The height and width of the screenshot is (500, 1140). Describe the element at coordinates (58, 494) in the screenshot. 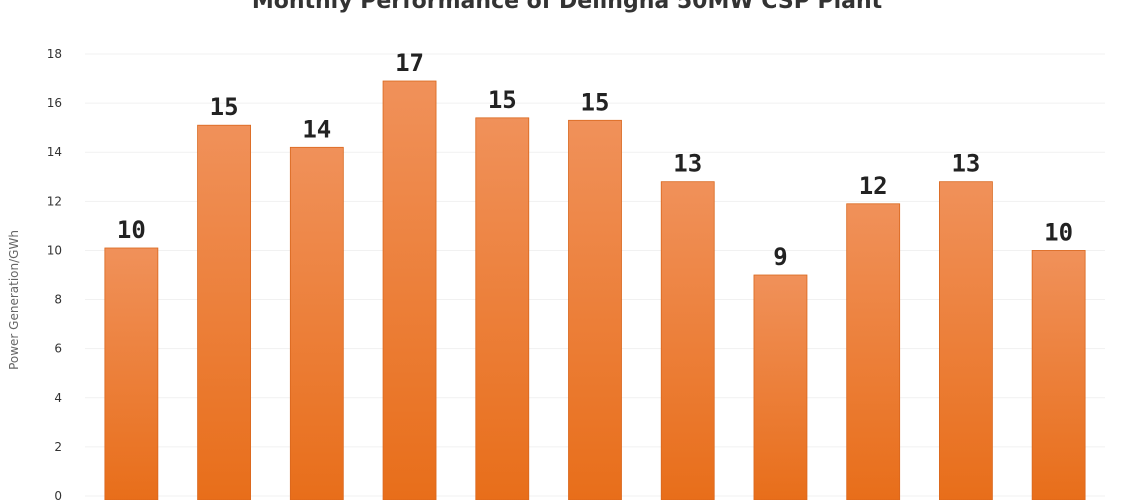

I see `y-tick-label: 0` at that location.